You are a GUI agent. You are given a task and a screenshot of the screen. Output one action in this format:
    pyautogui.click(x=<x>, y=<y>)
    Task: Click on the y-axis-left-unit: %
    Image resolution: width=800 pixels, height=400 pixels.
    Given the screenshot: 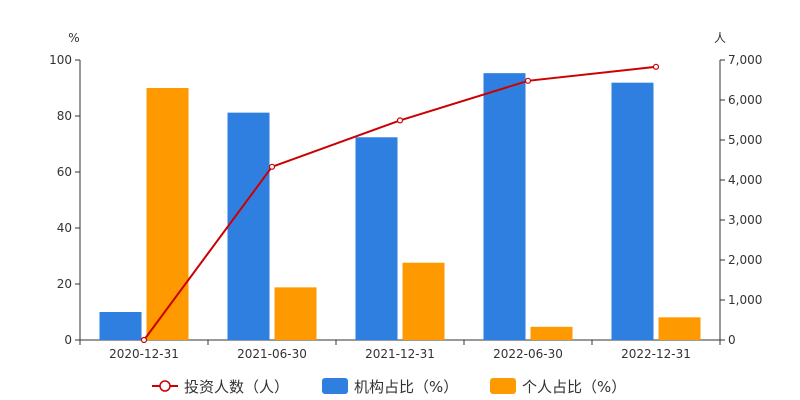 What is the action you would take?
    pyautogui.click(x=73, y=38)
    